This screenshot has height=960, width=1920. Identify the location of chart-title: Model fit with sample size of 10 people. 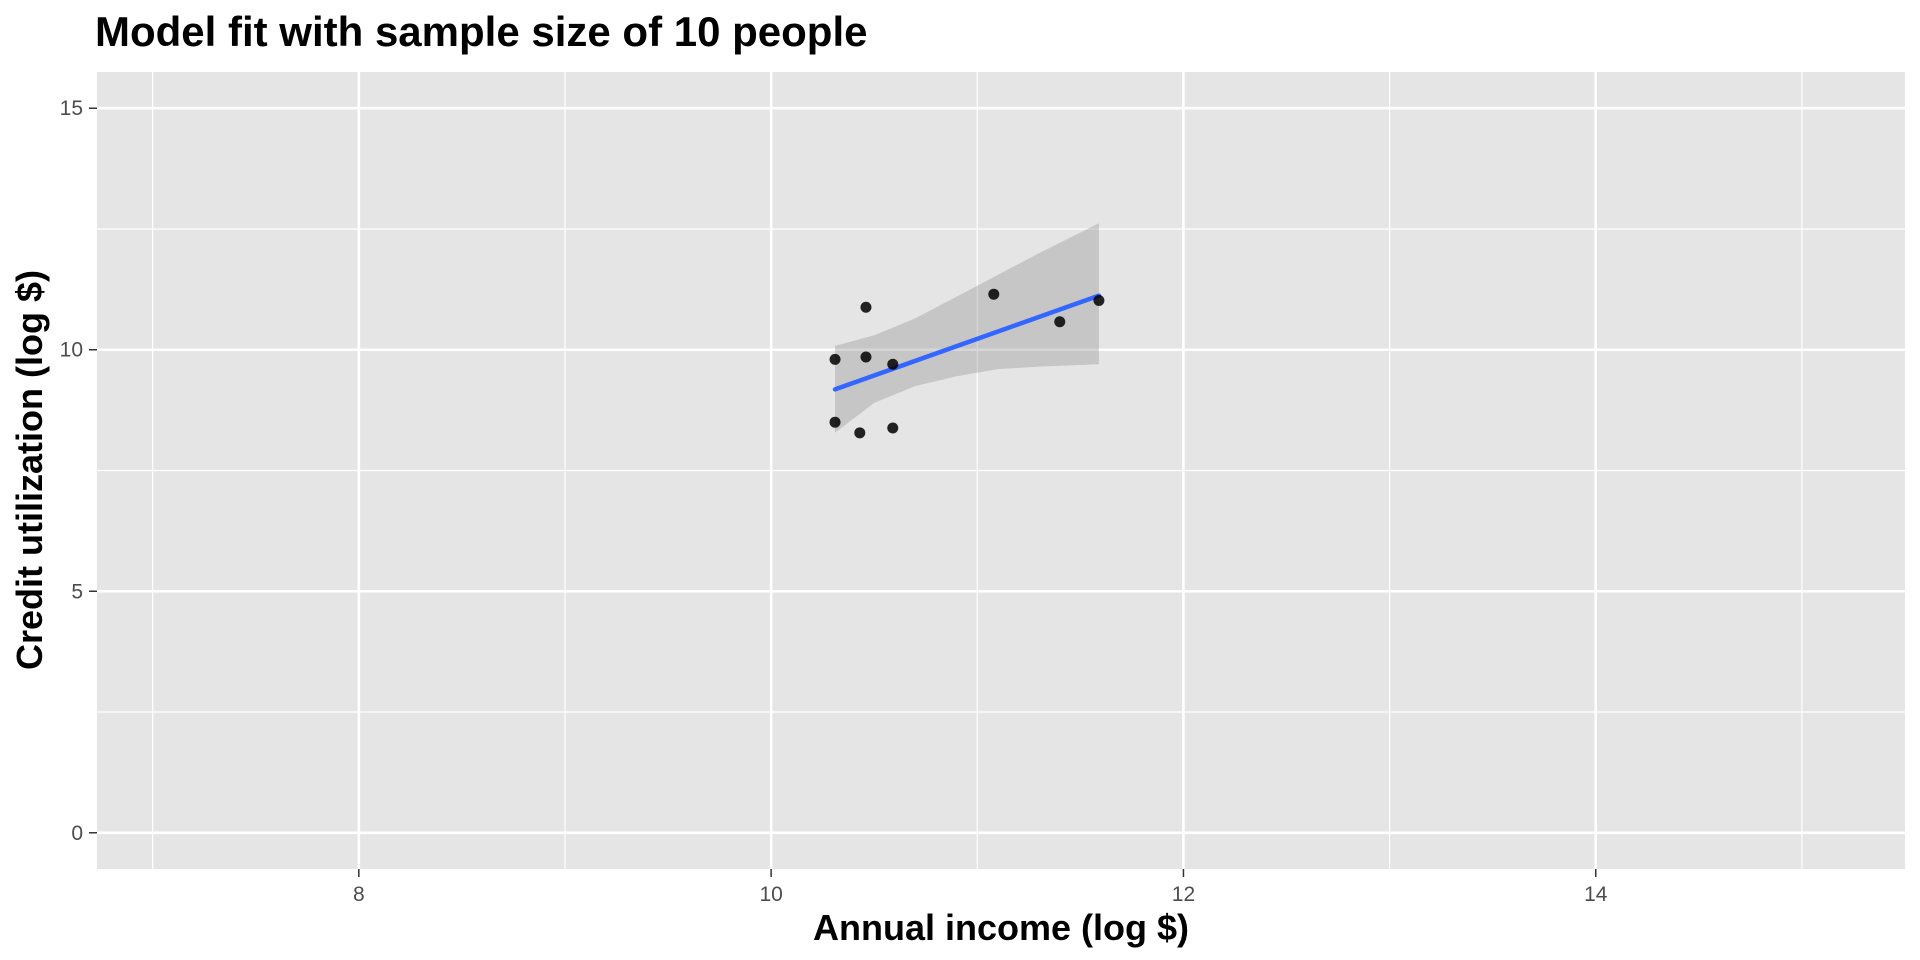
(481, 31).